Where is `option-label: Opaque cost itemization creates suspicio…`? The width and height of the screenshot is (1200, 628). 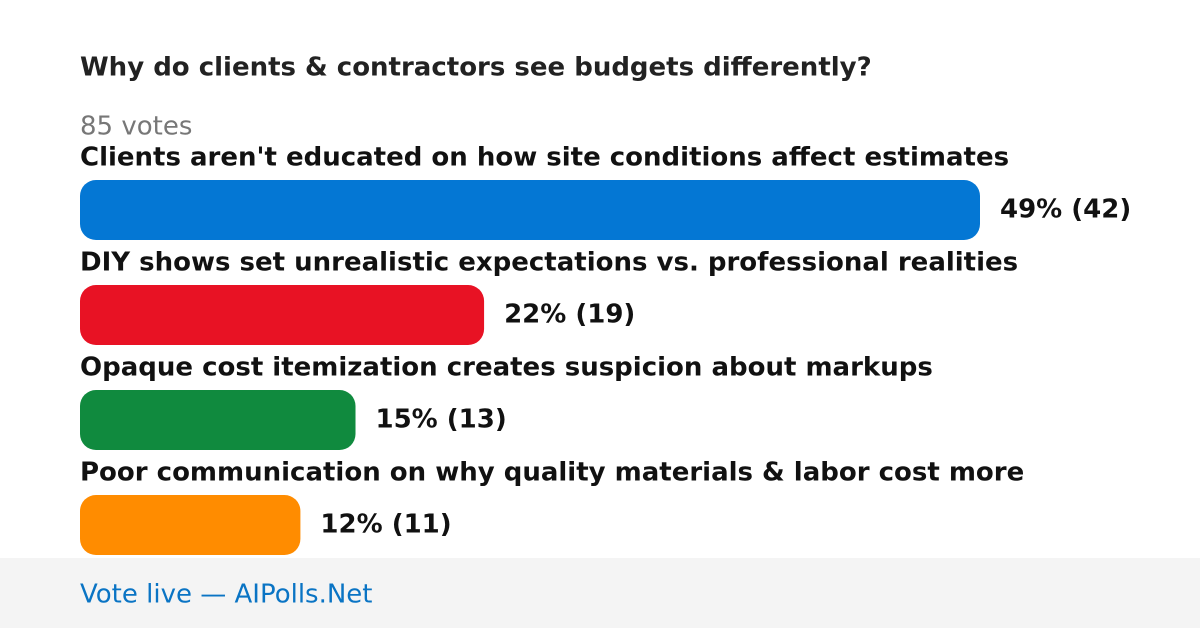 option-label: Opaque cost itemization creates suspicio… is located at coordinates (506, 368).